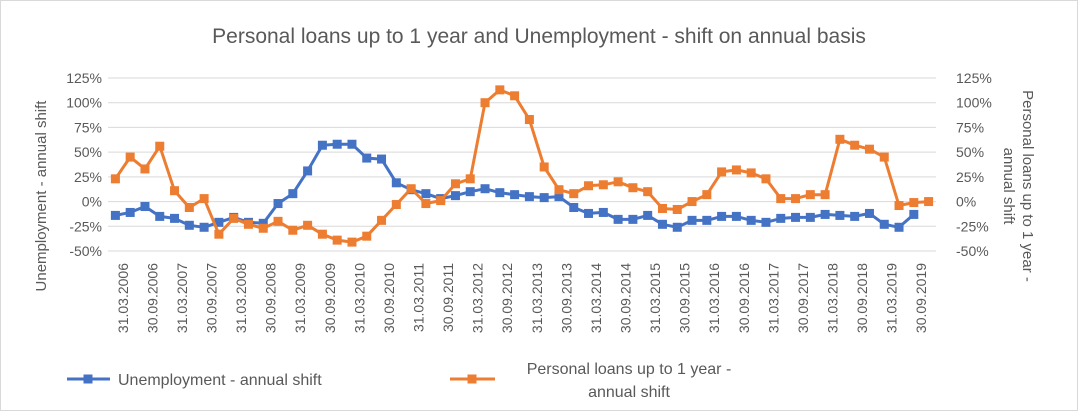  Describe the element at coordinates (194, 380) in the screenshot. I see `legend-item-unemployment: Unemployment - annual shift` at that location.